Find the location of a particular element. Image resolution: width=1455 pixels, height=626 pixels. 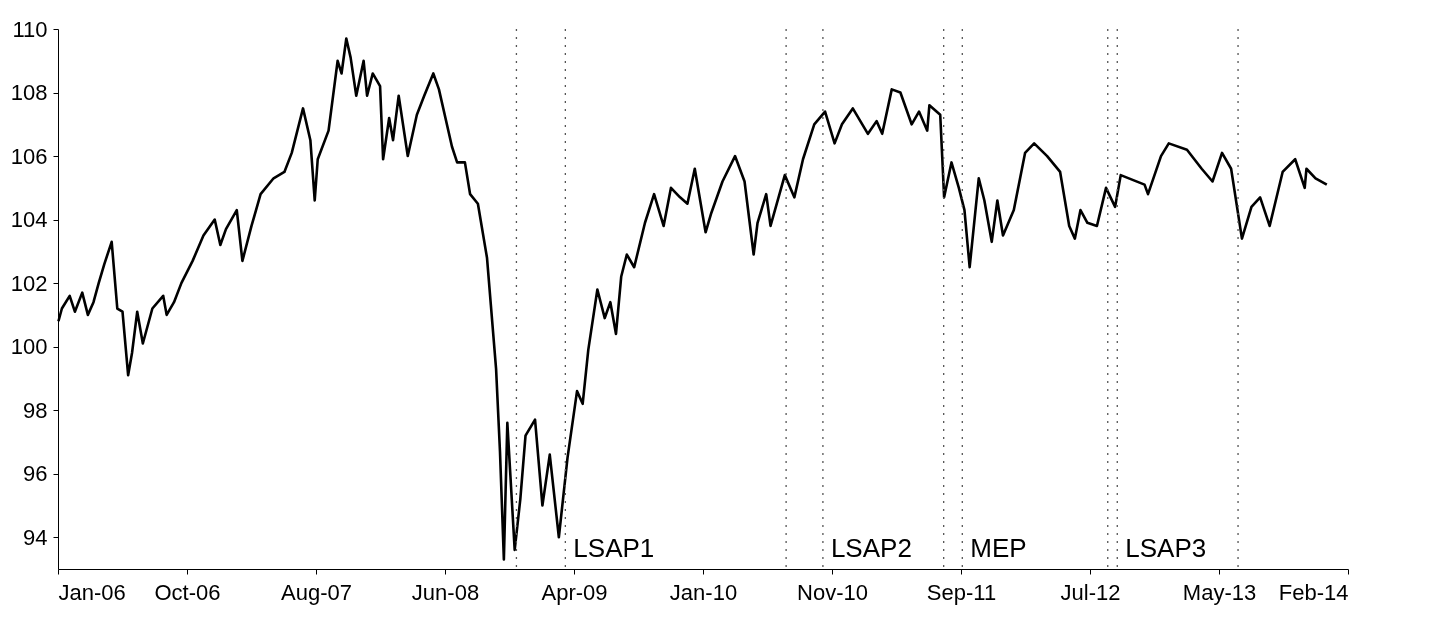

ref-line-label: LSAP1 is located at coordinates (614, 548).